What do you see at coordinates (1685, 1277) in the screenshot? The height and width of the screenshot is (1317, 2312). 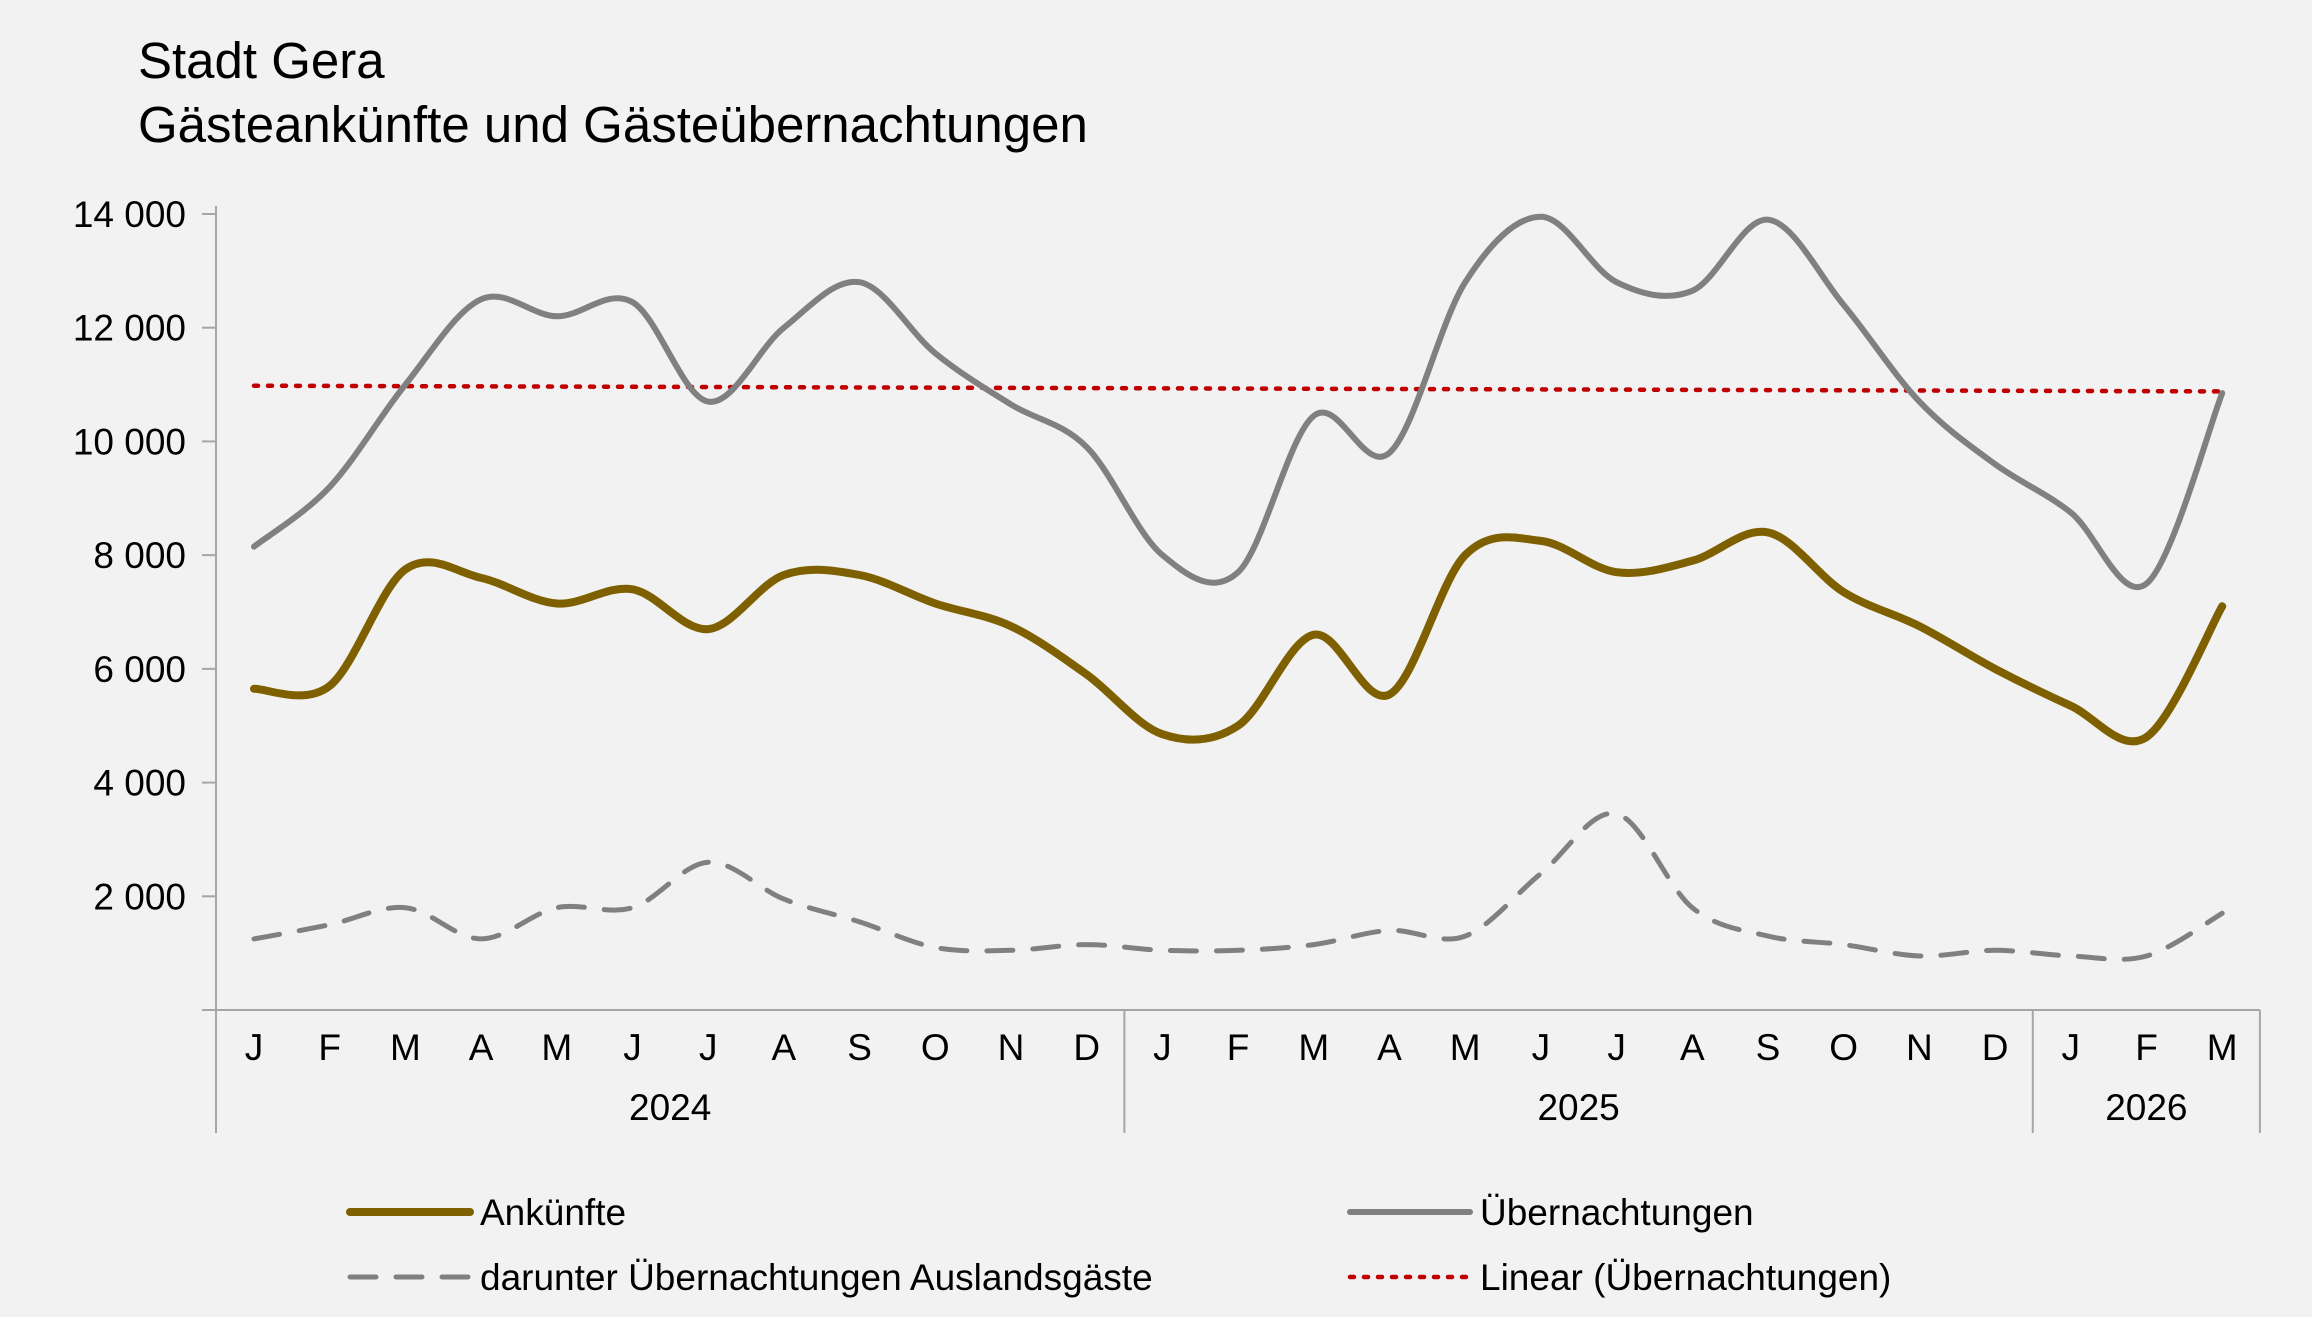 I see `legend-label: Linear (Übernachtungen)` at bounding box center [1685, 1277].